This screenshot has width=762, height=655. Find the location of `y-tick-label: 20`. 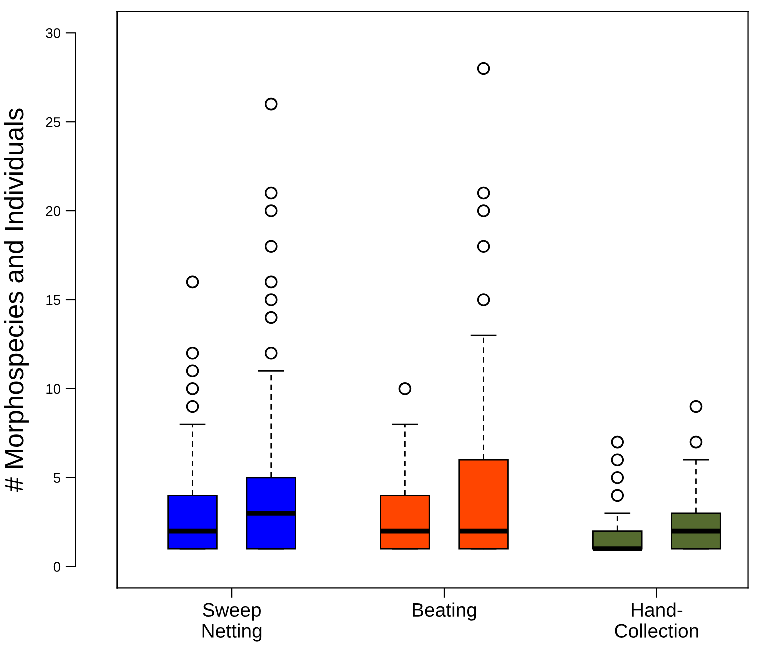

y-tick-label: 20 is located at coordinates (53, 211).